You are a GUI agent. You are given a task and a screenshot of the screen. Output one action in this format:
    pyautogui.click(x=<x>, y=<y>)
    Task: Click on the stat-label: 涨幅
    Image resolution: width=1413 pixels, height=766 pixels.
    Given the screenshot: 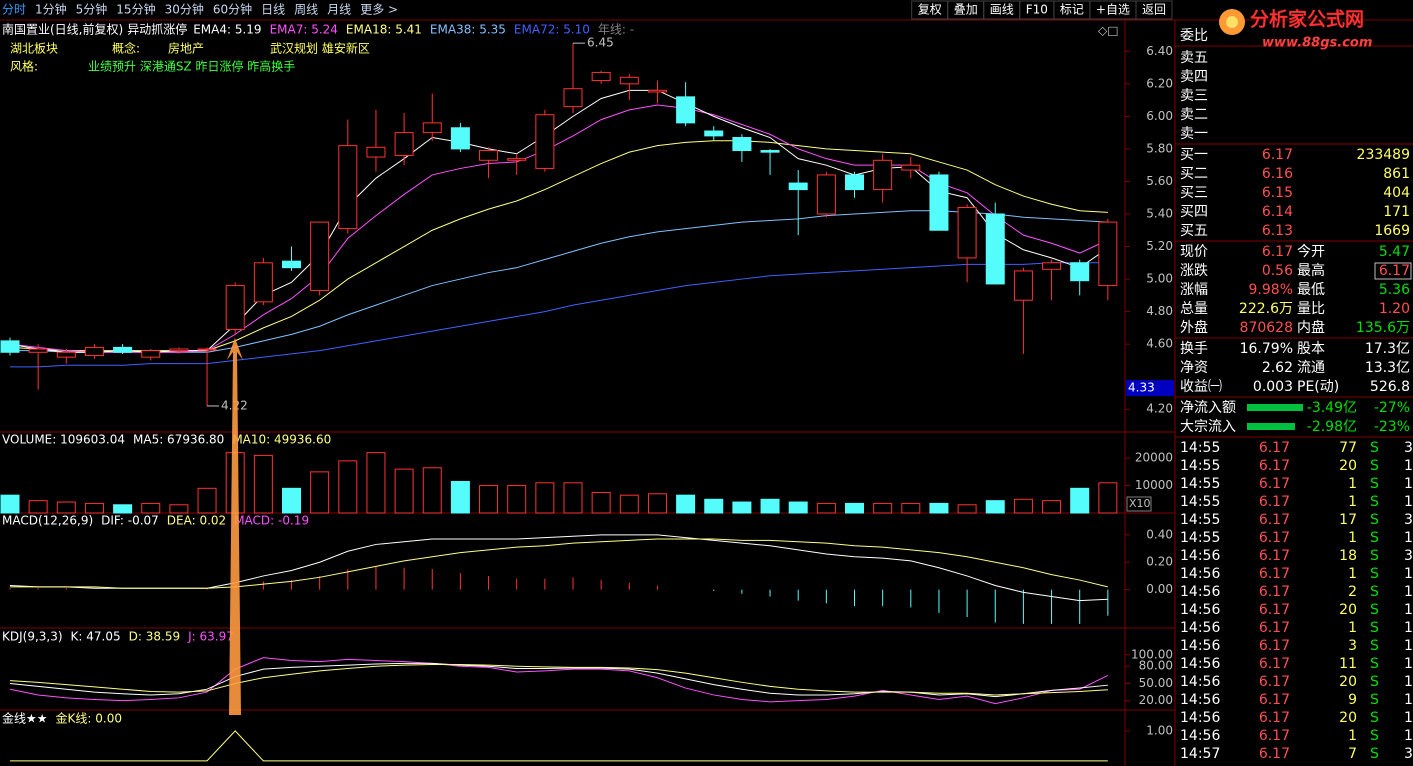 What is the action you would take?
    pyautogui.click(x=1194, y=290)
    